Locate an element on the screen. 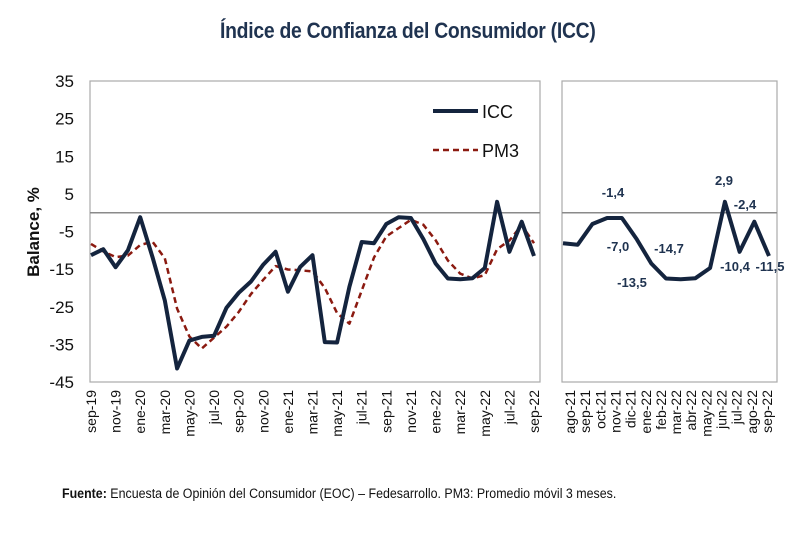  legend: ICC PM3 is located at coordinates (476, 131).